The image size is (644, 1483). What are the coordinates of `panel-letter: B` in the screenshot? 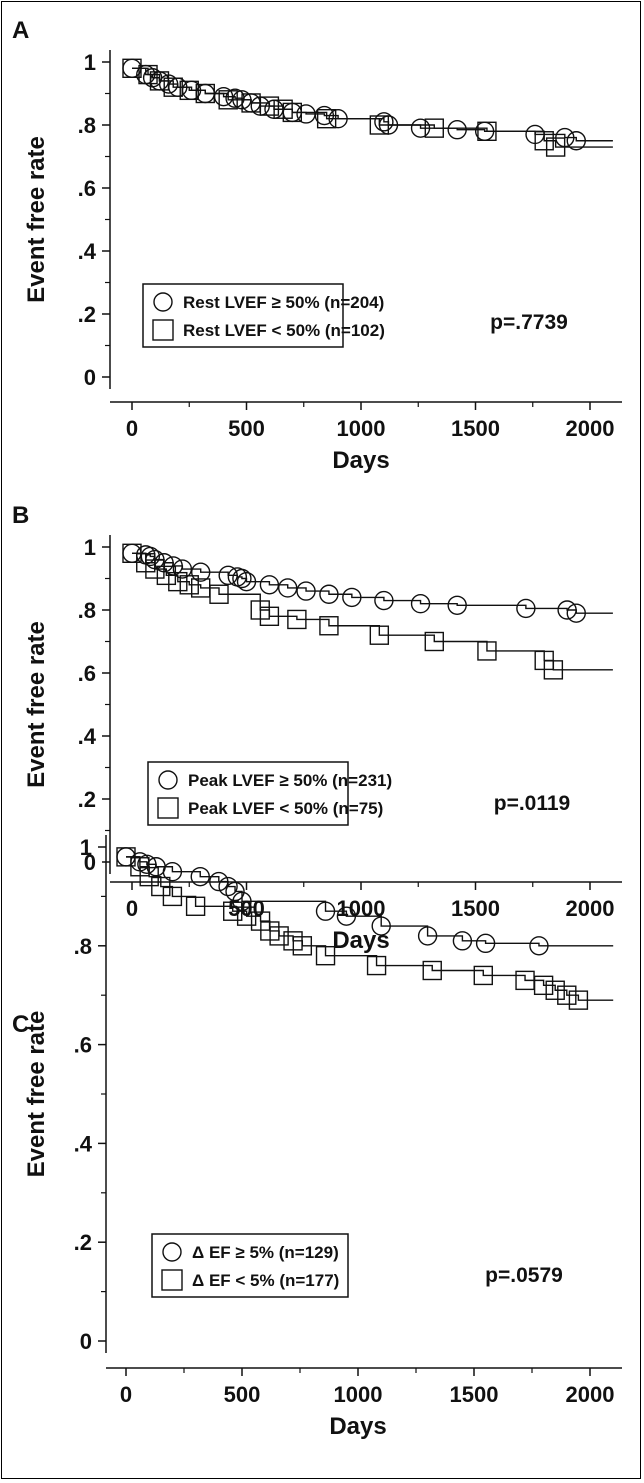 It's located at (20, 515).